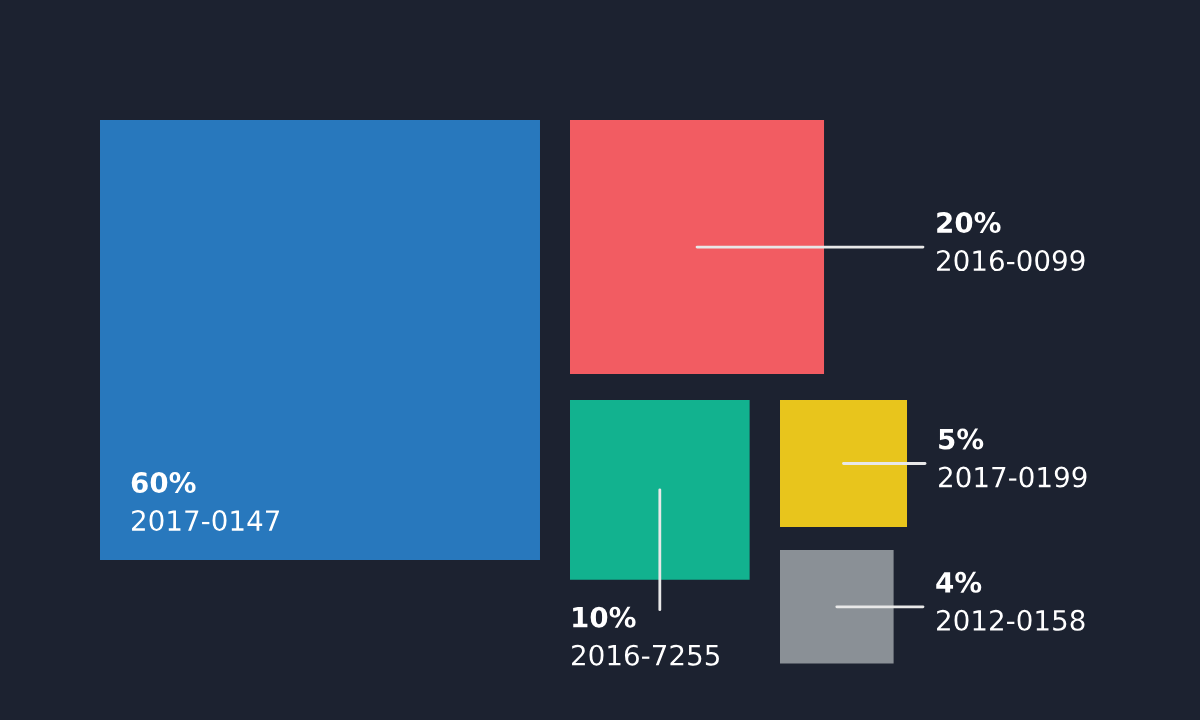 The width and height of the screenshot is (1200, 720). I want to click on data-label: 5%, so click(961, 439).